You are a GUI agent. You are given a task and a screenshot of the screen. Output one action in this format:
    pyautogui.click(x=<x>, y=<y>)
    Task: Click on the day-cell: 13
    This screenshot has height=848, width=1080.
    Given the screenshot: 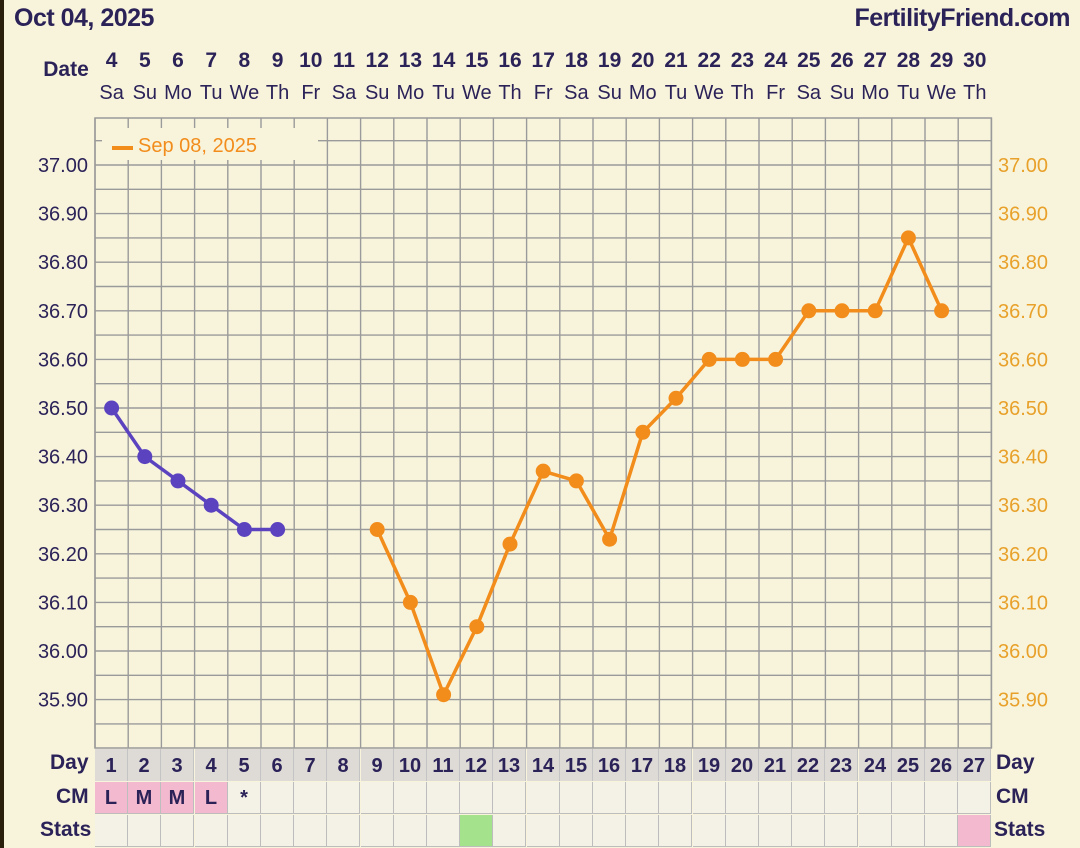 What is the action you would take?
    pyautogui.click(x=509, y=765)
    